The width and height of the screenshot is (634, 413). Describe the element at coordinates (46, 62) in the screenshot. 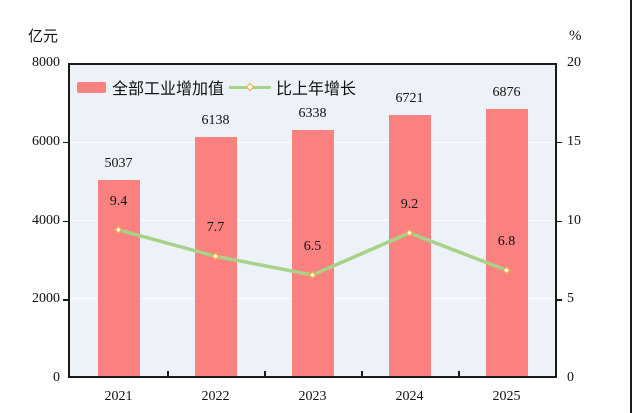

I see `left-axis-tick-label: 8000` at that location.